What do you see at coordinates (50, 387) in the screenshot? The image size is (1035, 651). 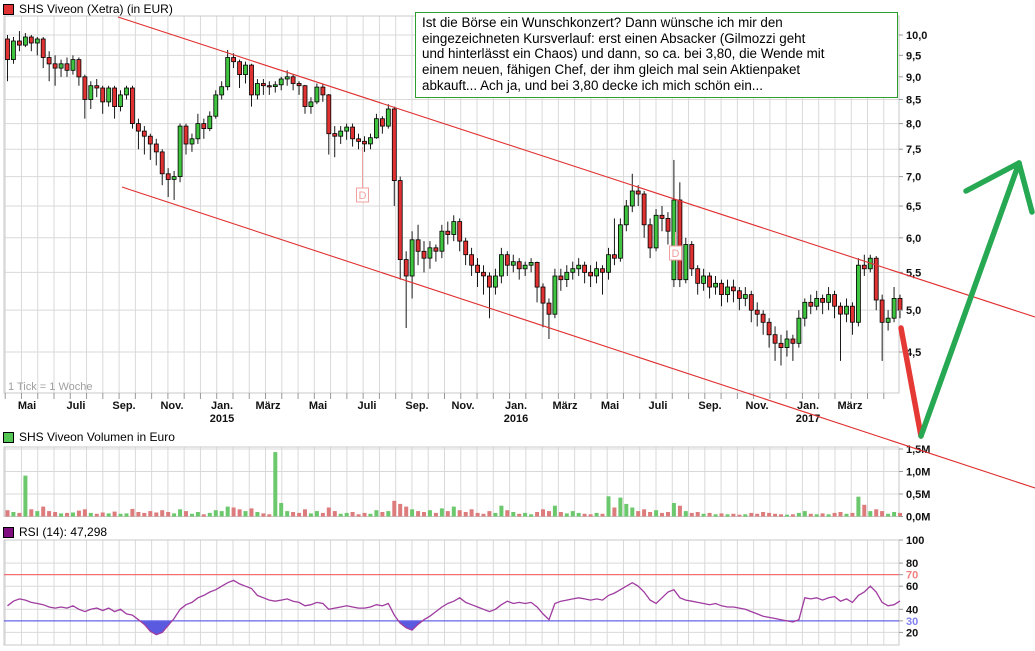 I see `tick-interval-note: 1 Tick = 1 Woche` at bounding box center [50, 387].